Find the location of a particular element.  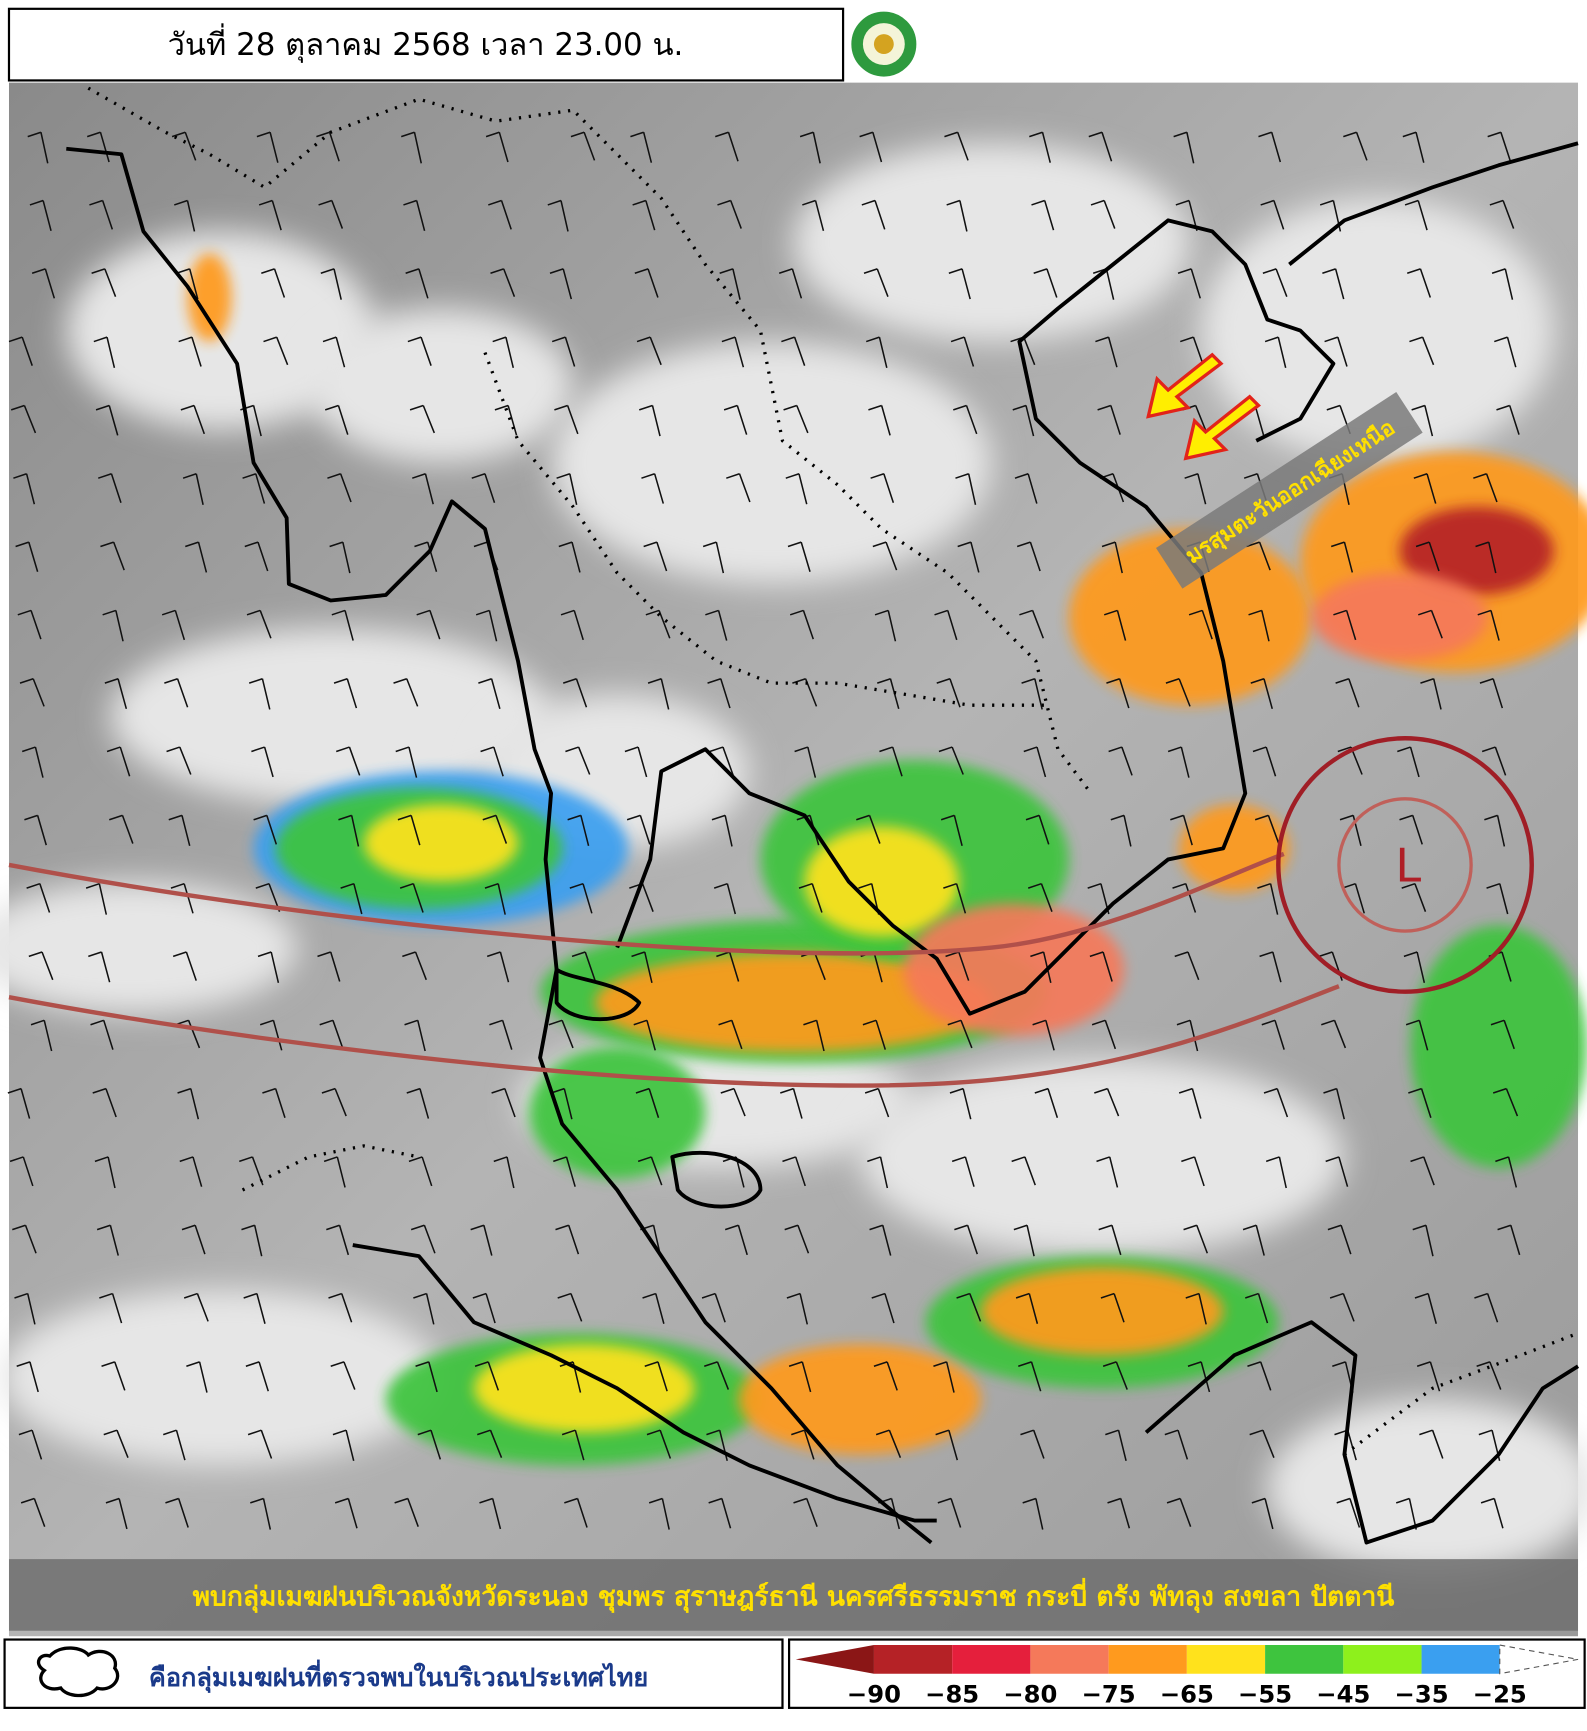

monsoon-arrows is located at coordinates (1203, 406).